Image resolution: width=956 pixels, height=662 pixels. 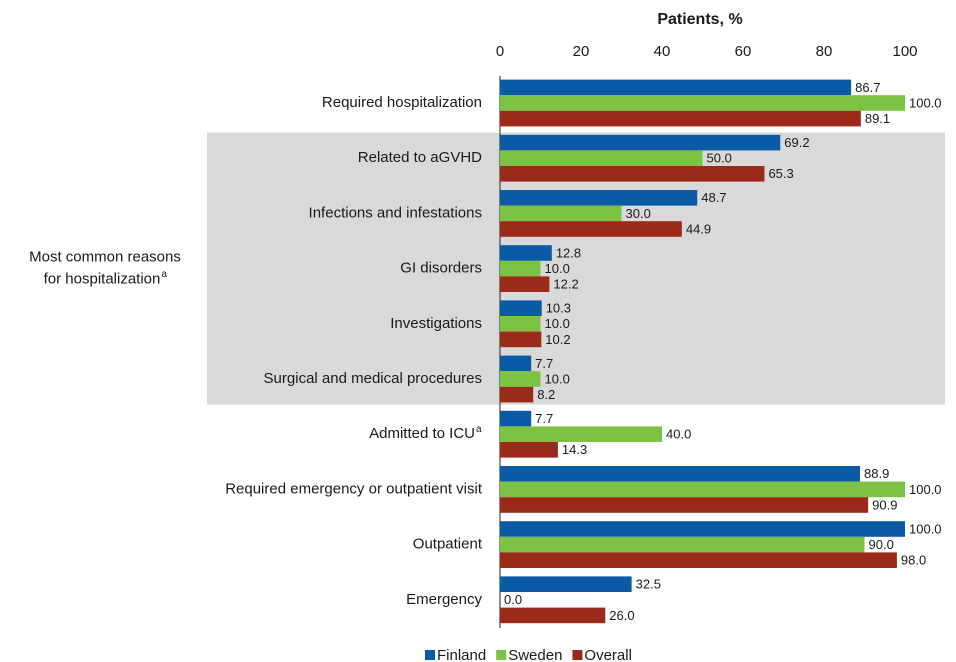 What do you see at coordinates (877, 118) in the screenshot?
I see `value-label: 89.1` at bounding box center [877, 118].